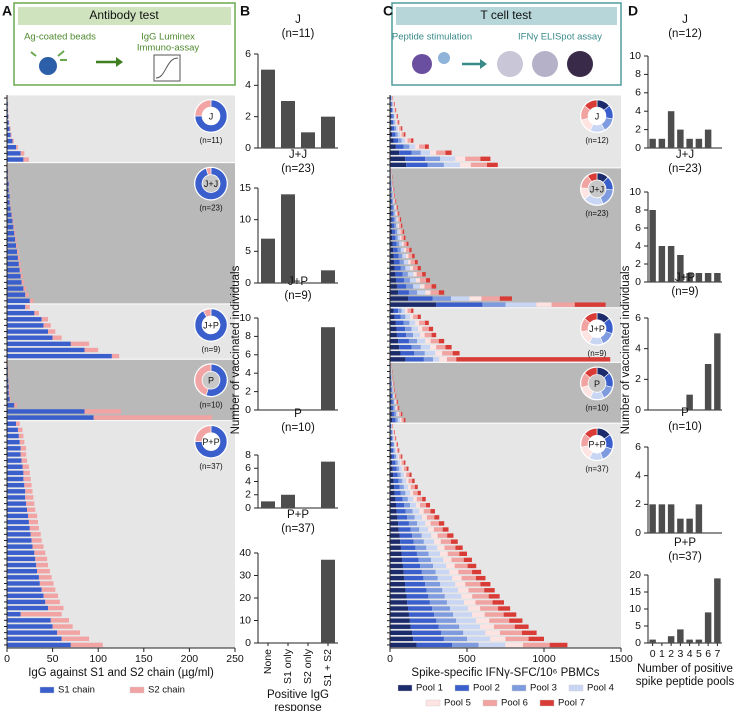 This screenshot has width=741, height=716. I want to click on x-tick-label: 1000, so click(544, 659).